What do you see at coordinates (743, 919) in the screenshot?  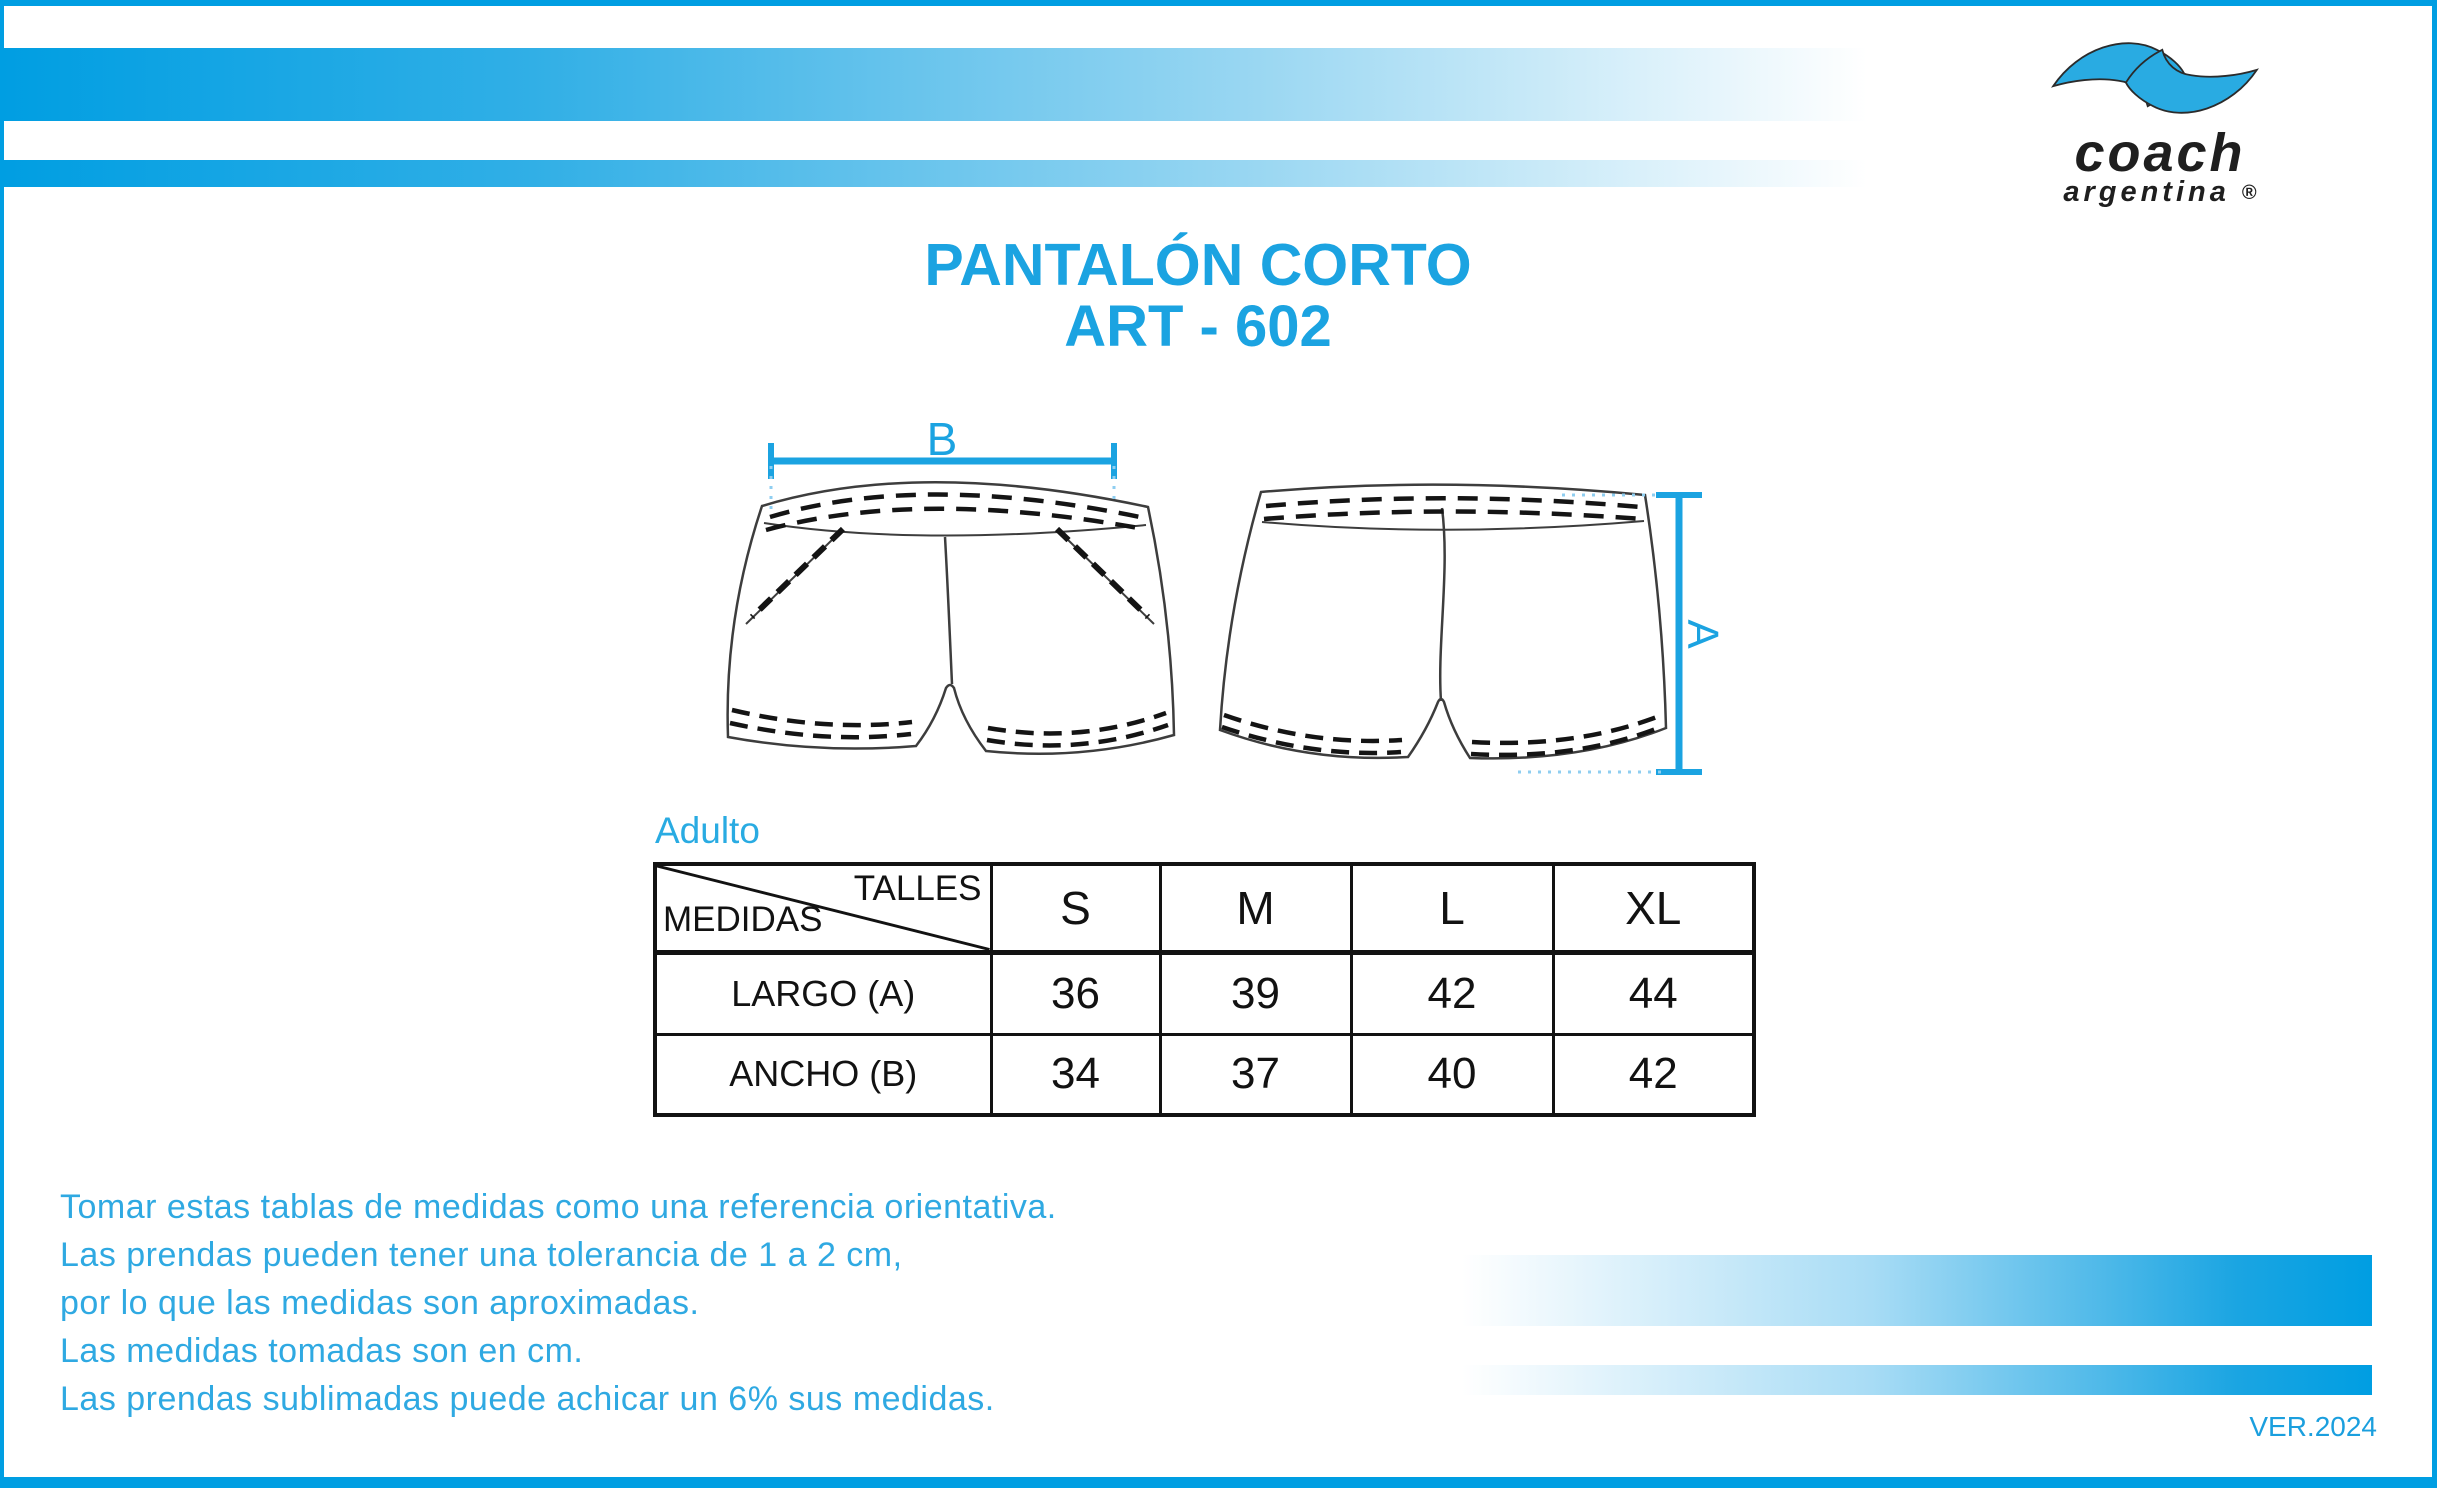 I see `corner-medidas-label: MEDIDAS` at bounding box center [743, 919].